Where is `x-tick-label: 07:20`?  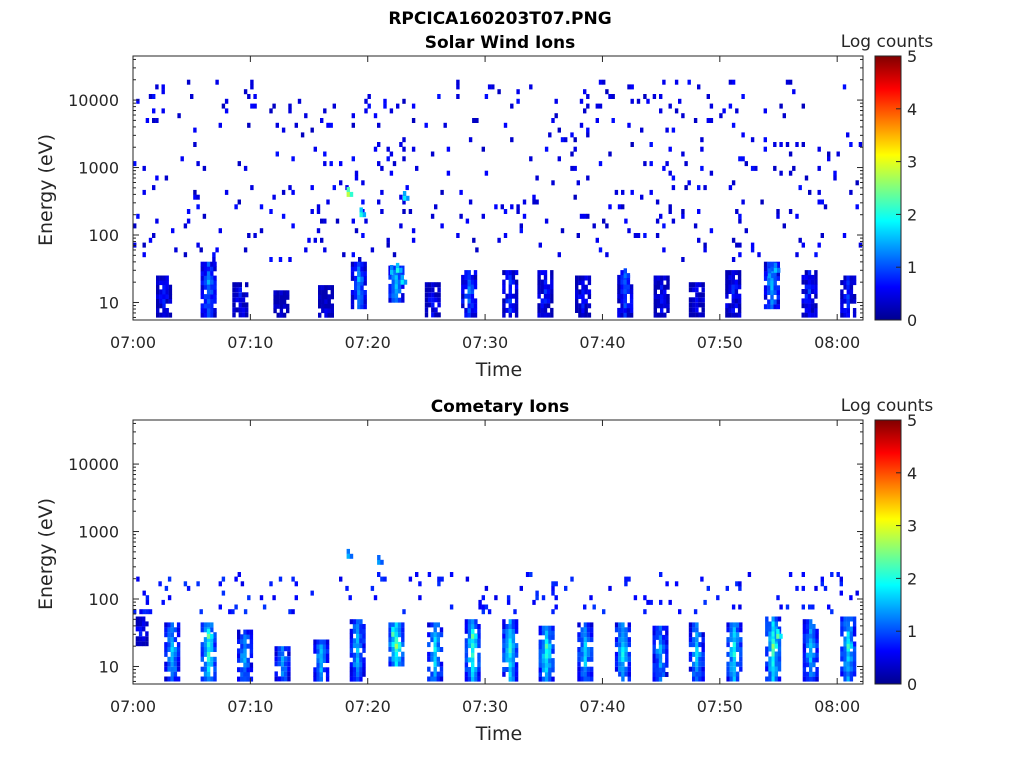
x-tick-label: 07:20 is located at coordinates (368, 706).